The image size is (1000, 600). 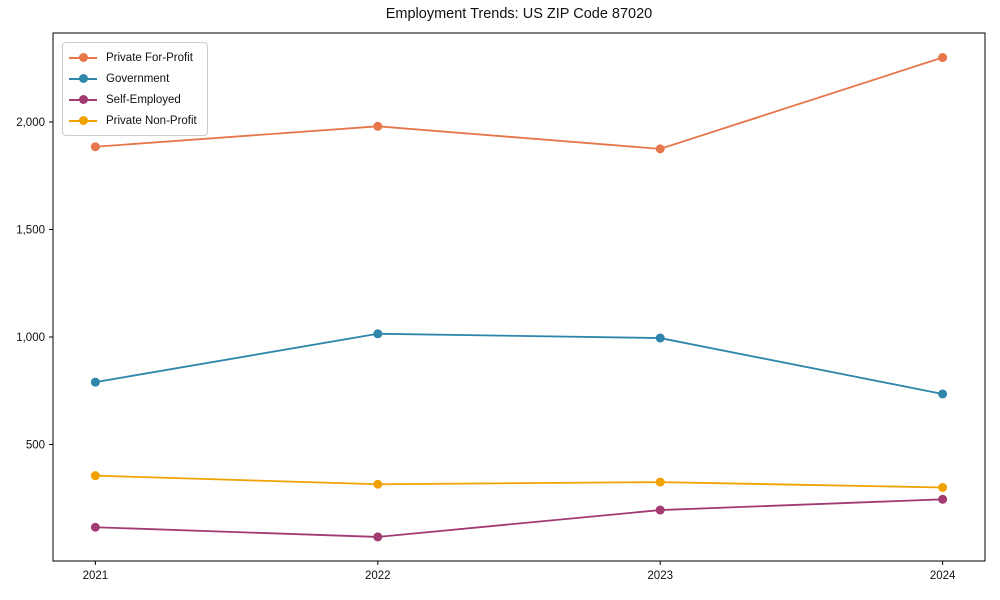 I want to click on series-line-government, so click(x=519, y=363).